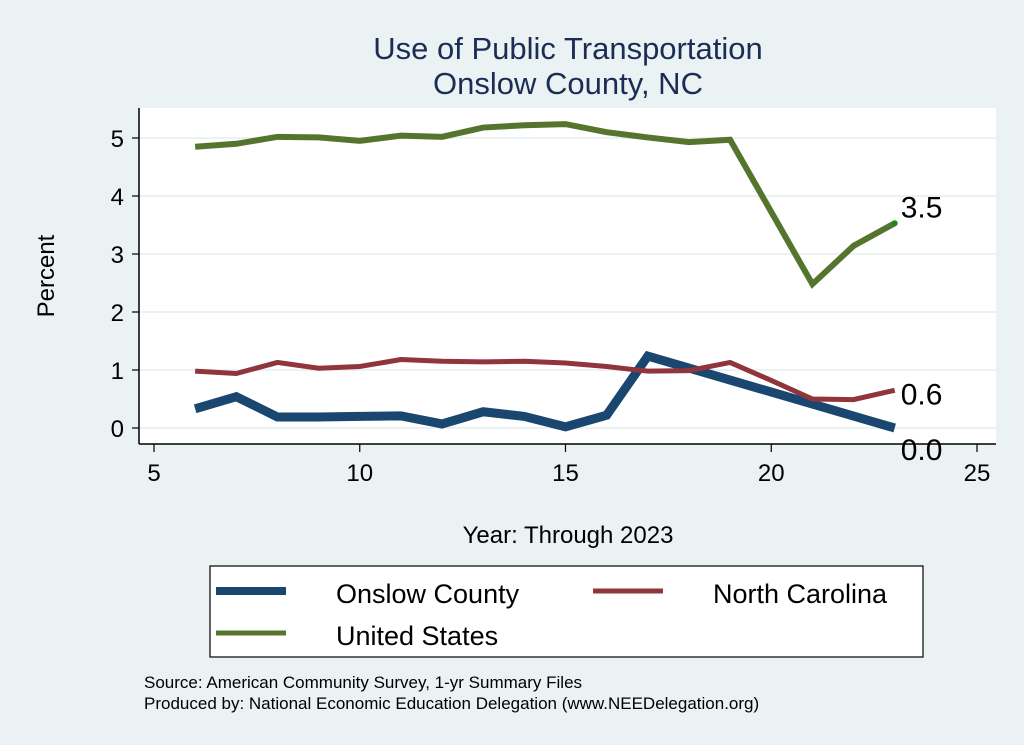 Image resolution: width=1024 pixels, height=745 pixels. Describe the element at coordinates (567, 48) in the screenshot. I see `chart-title-line-1: Use of Public Transportation` at that location.